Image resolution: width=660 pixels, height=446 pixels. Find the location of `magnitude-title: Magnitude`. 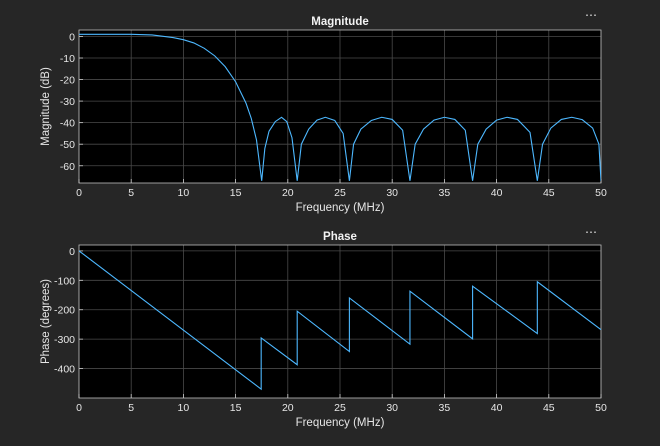

magnitude-title: Magnitude is located at coordinates (340, 22).